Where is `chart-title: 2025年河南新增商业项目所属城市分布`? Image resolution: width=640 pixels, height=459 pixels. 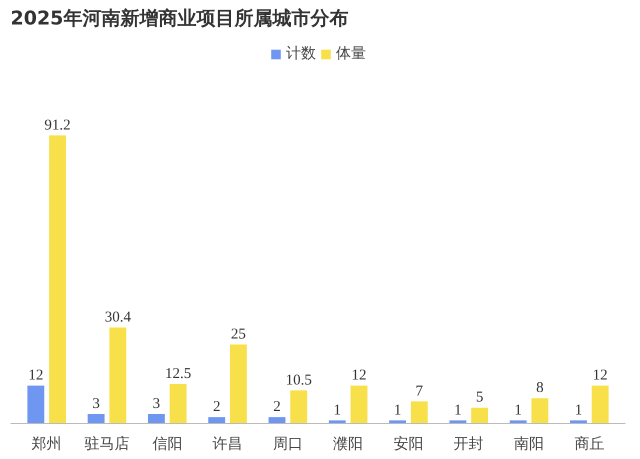 chart-title: 2025年河南新增商业项目所属城市分布 is located at coordinates (179, 19).